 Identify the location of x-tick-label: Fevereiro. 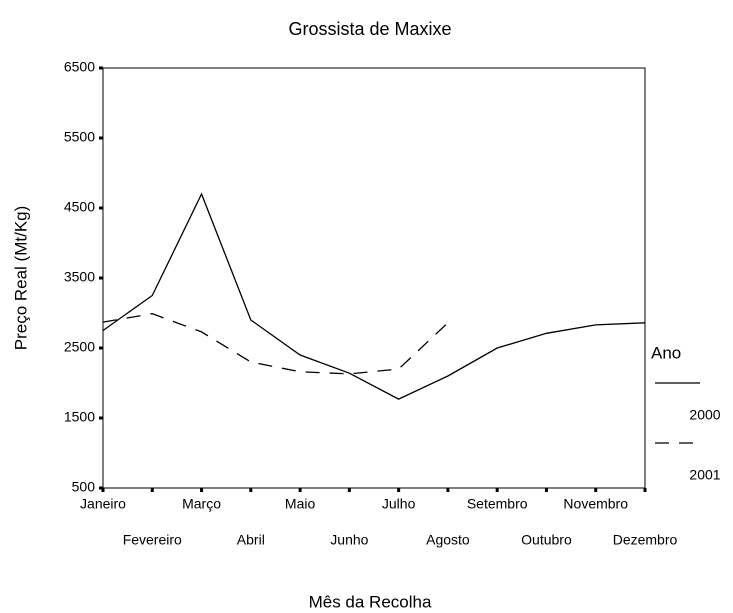
(152, 540).